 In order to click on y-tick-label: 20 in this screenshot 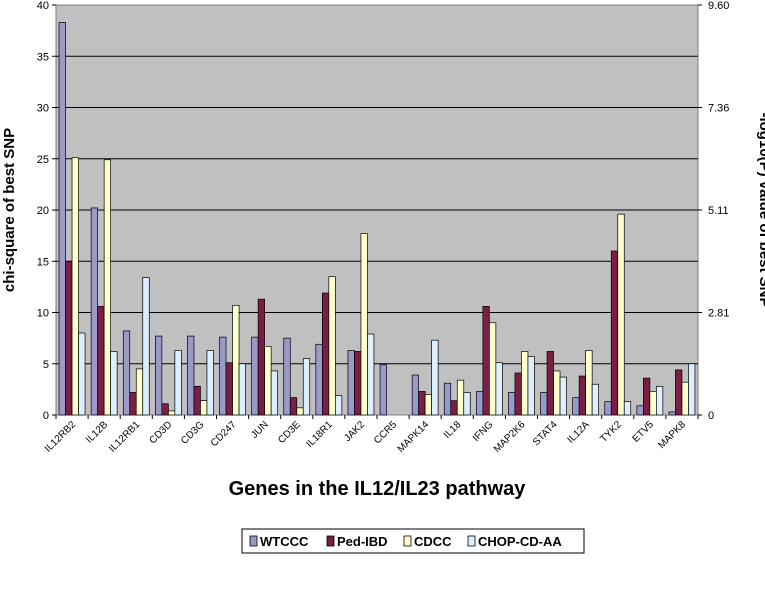, I will do `click(43, 211)`.